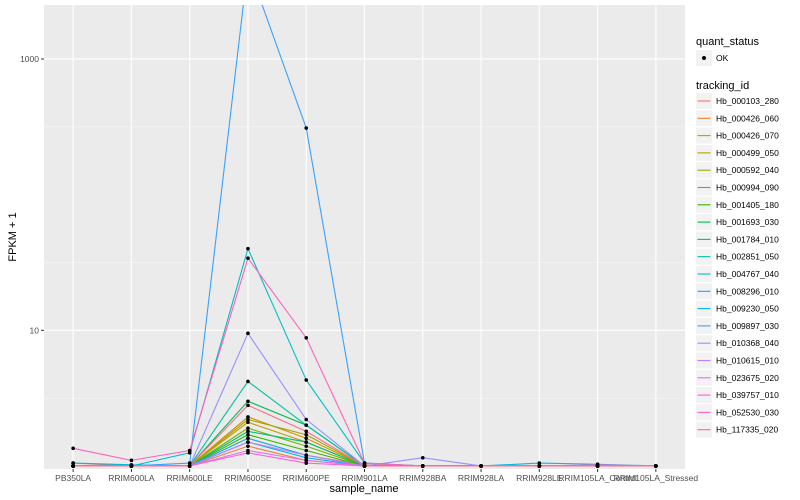 This screenshot has width=800, height=500. I want to click on x-tick-label: RRIM600PE, so click(307, 478).